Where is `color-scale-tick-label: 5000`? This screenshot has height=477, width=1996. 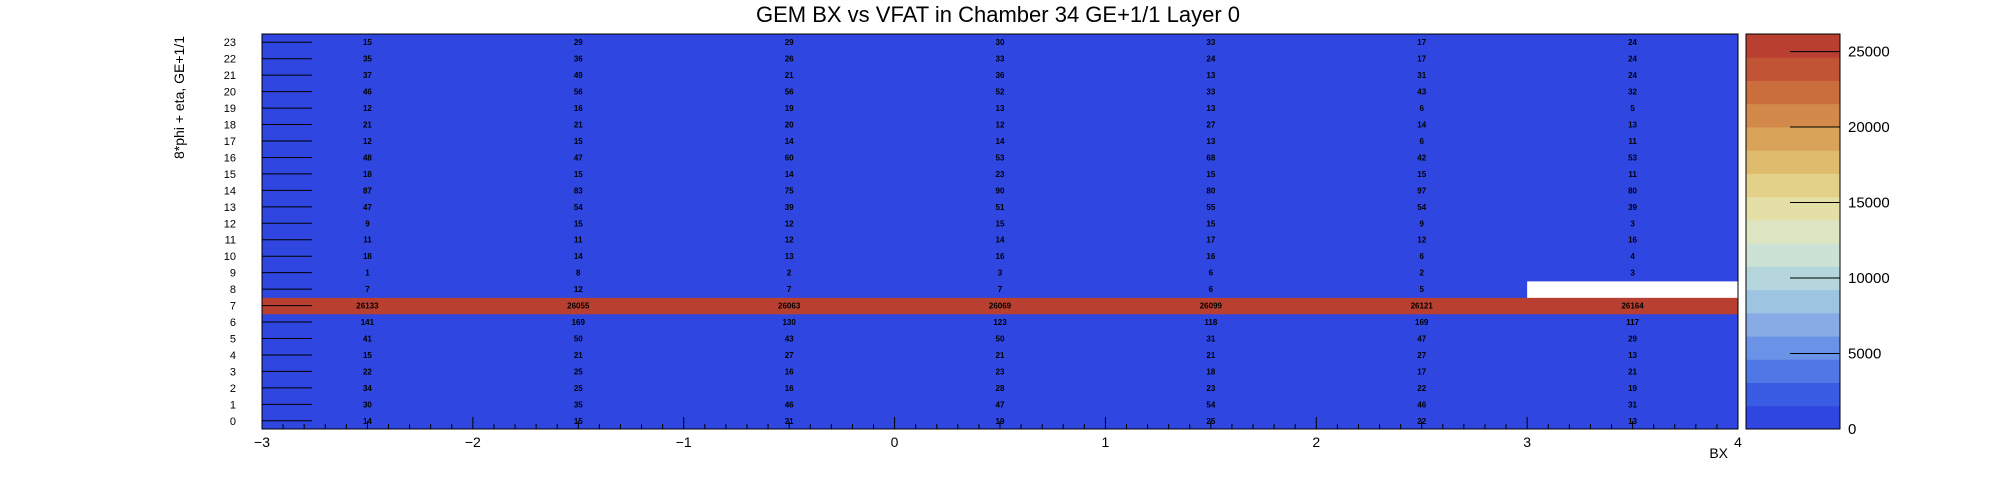 color-scale-tick-label: 5000 is located at coordinates (1864, 354).